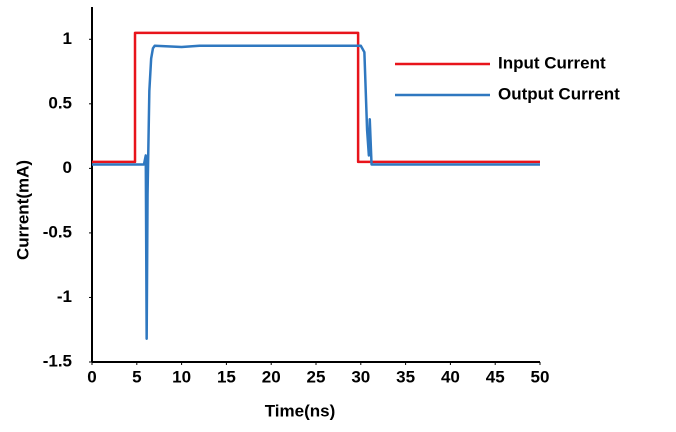 This screenshot has height=432, width=676. What do you see at coordinates (405, 376) in the screenshot?
I see `x-tick-label: 35` at bounding box center [405, 376].